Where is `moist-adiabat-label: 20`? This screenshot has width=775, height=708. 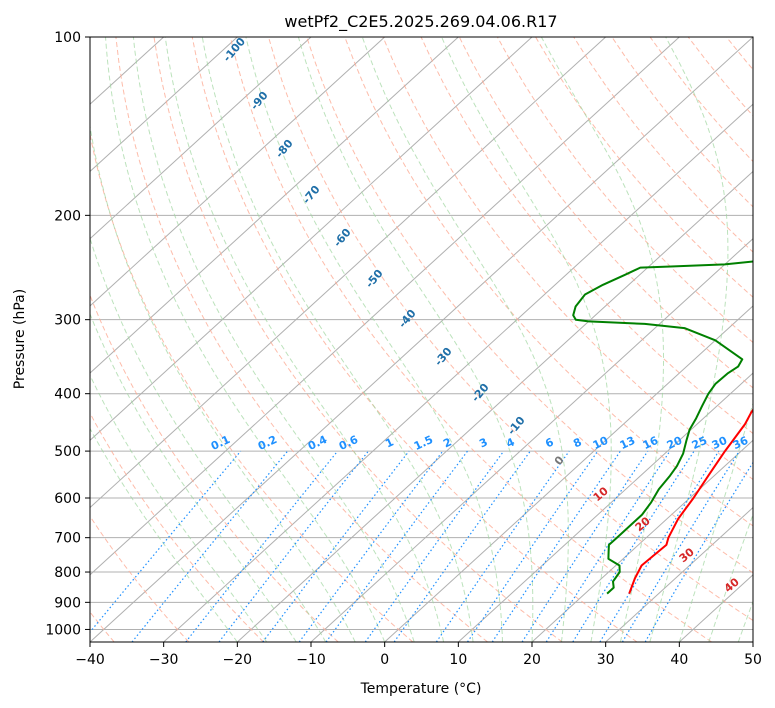 moist-adiabat-label: 20 is located at coordinates (643, 524).